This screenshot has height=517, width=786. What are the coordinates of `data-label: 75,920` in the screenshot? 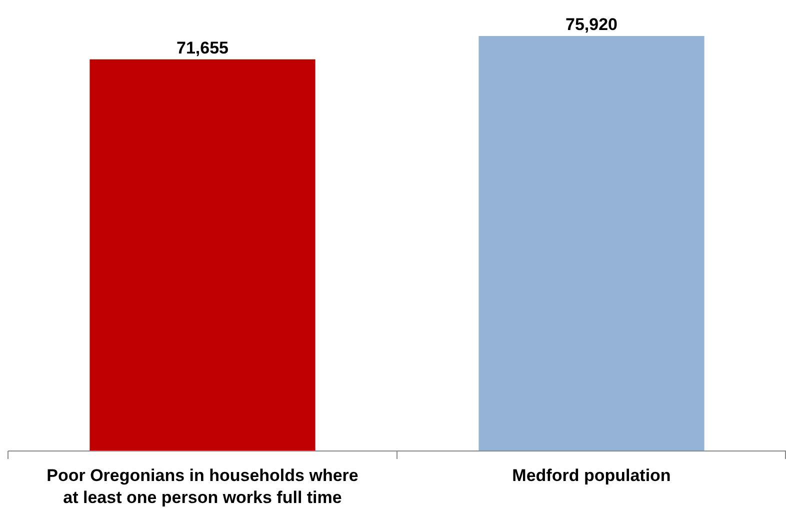 It's located at (592, 24).